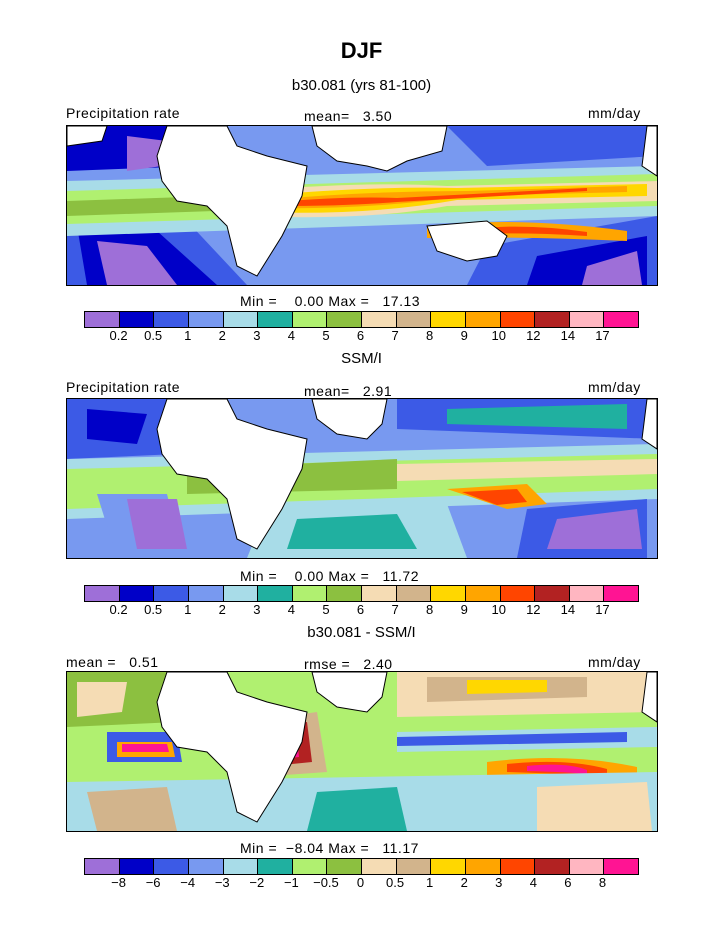 The width and height of the screenshot is (723, 935). What do you see at coordinates (188, 882) in the screenshot?
I see `colorbar-tick-label: −4` at bounding box center [188, 882].